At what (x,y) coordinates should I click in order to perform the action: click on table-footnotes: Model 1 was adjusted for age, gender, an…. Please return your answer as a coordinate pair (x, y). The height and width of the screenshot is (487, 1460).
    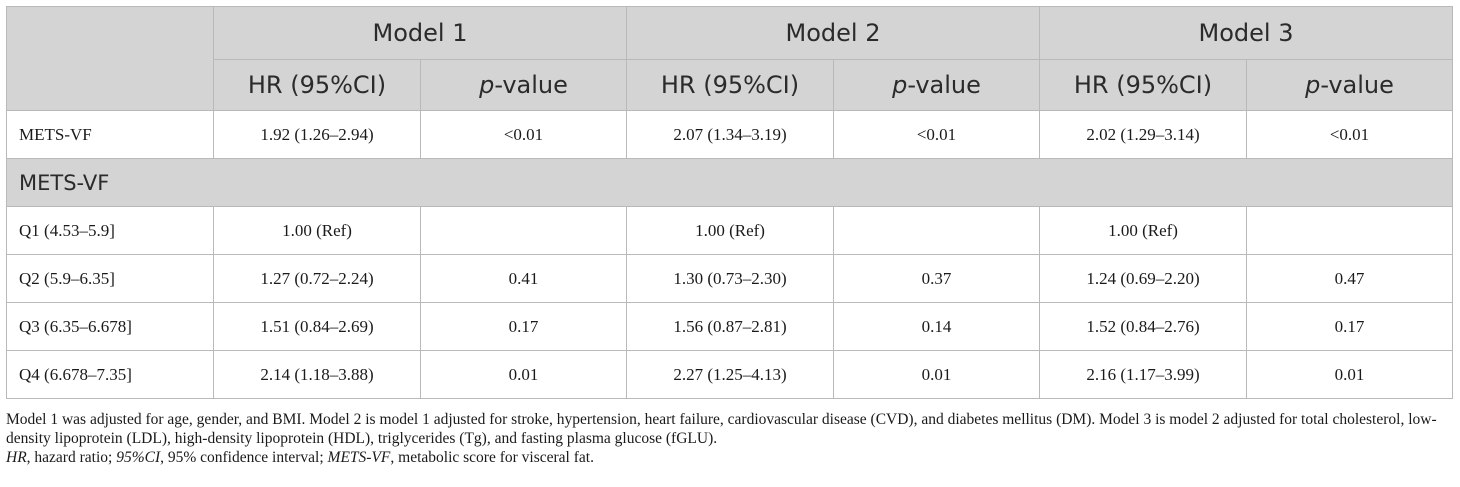
    Looking at the image, I should click on (729, 438).